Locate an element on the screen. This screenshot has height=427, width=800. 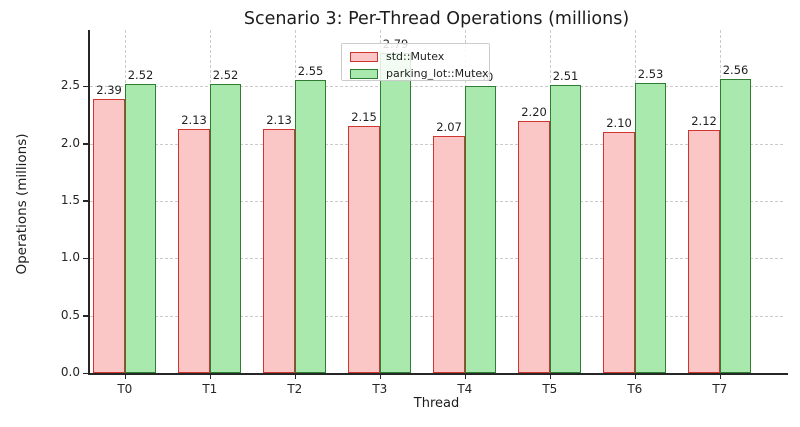
legend-label: std::Mutex is located at coordinates (415, 56).